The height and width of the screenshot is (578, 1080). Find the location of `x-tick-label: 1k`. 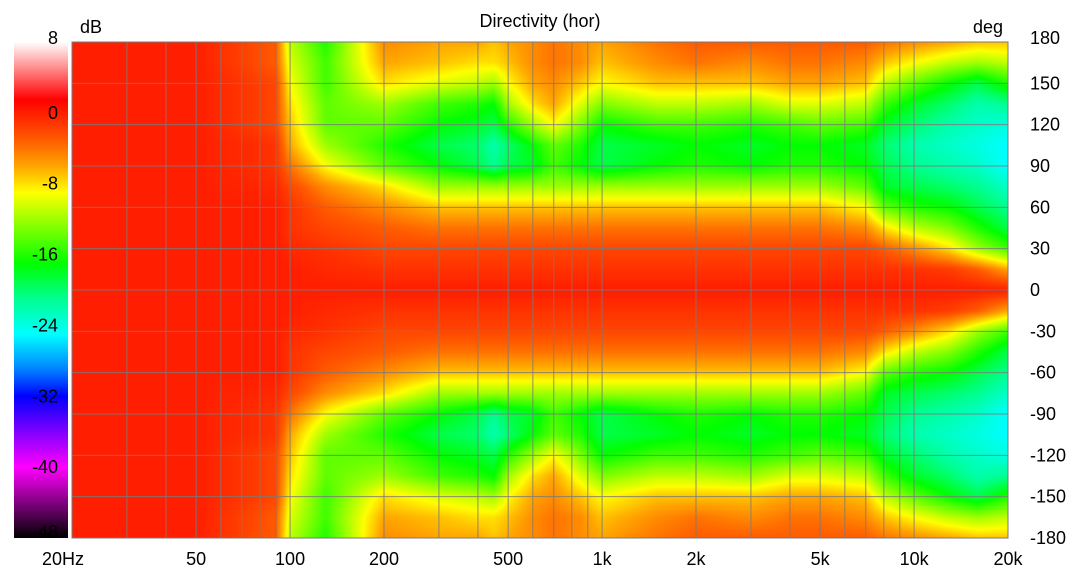

x-tick-label: 1k is located at coordinates (603, 559).